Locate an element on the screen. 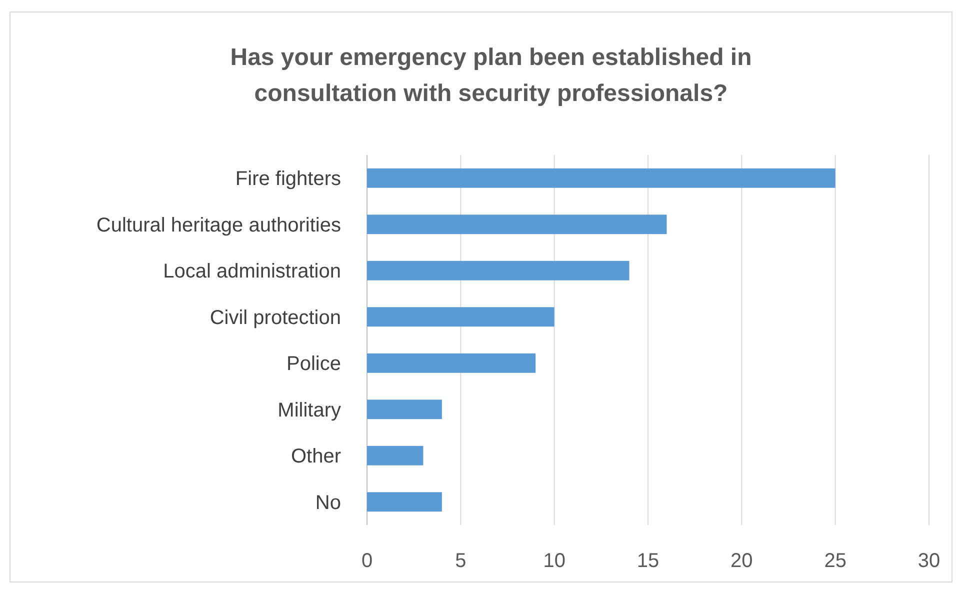 The height and width of the screenshot is (592, 962). y-tick-label: Other is located at coordinates (316, 457).